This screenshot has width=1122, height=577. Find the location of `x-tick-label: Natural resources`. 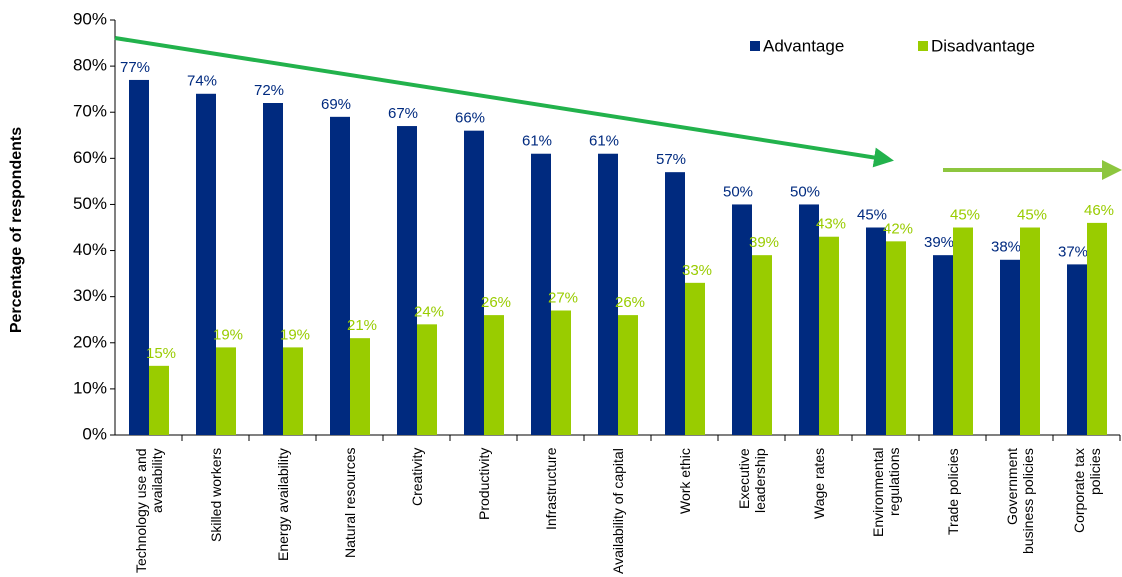

x-tick-label: Natural resources is located at coordinates (349, 503).